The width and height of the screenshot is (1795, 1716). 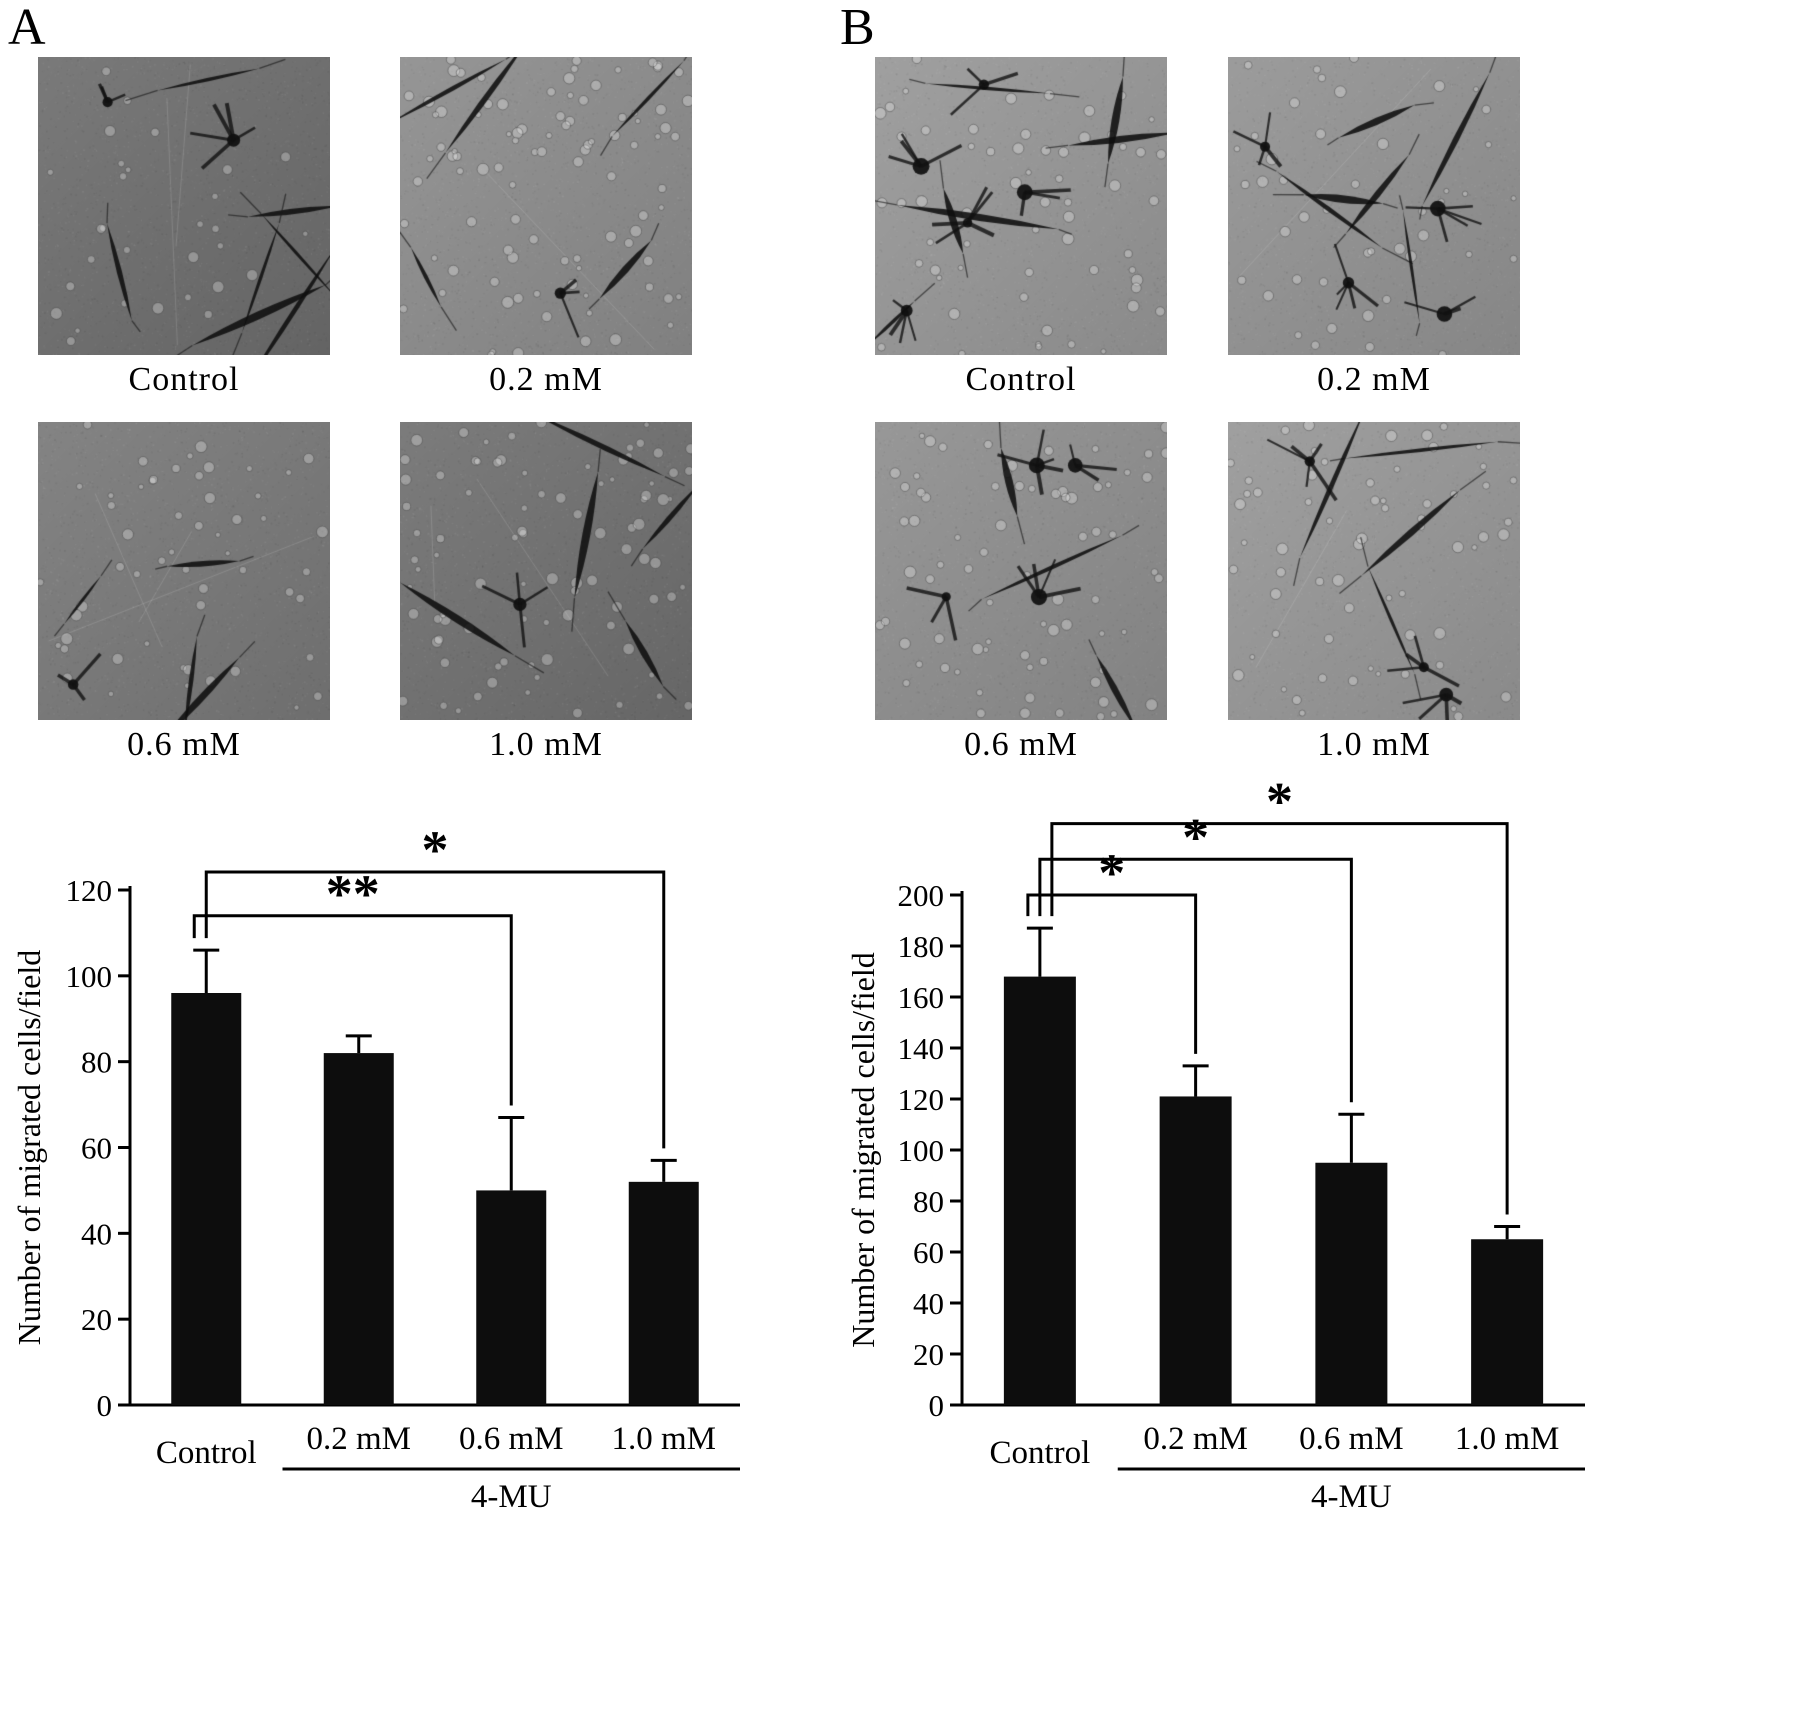 What do you see at coordinates (921, 946) in the screenshot?
I see `y-tick-label: 180` at bounding box center [921, 946].